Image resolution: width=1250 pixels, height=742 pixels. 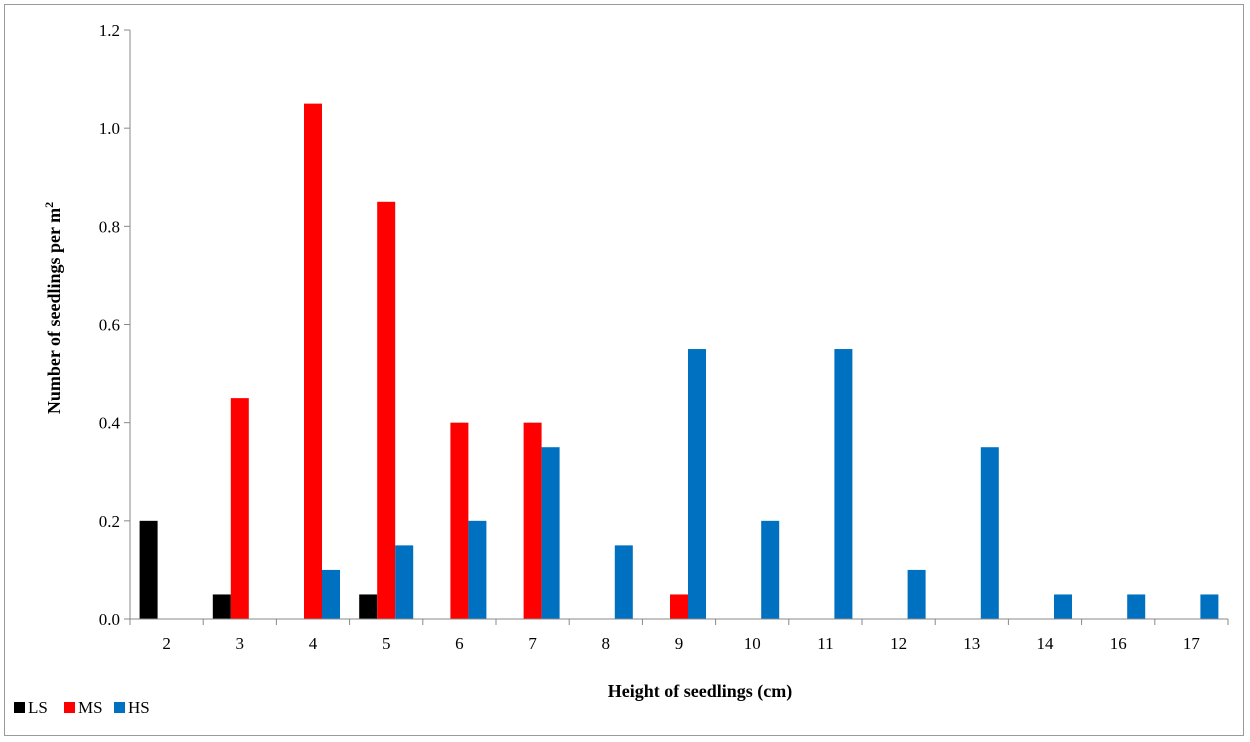 I want to click on y-ticks: 0.0 0.2 0.4 0.6 0.8 1.0 1.2, so click(x=114, y=325).